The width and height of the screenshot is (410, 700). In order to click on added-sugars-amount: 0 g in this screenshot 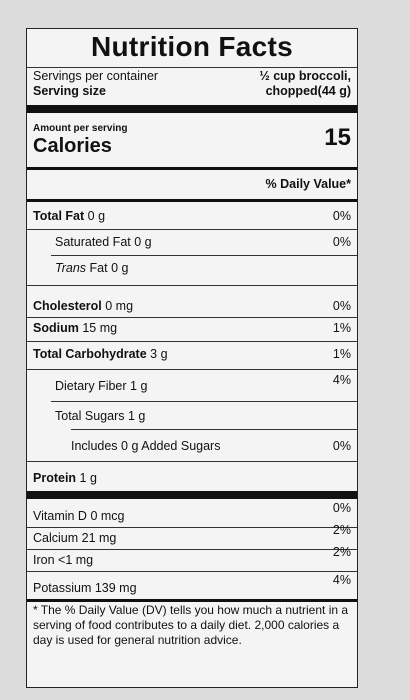, I will do `click(130, 446)`.